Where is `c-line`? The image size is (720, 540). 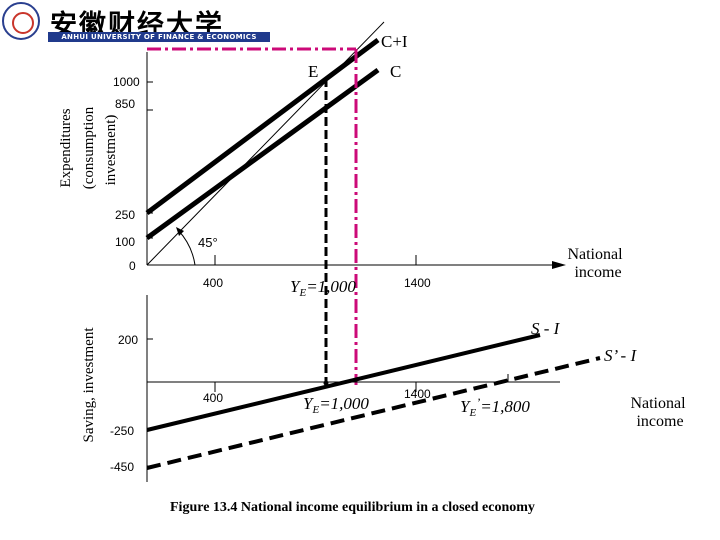
c-line is located at coordinates (262, 154).